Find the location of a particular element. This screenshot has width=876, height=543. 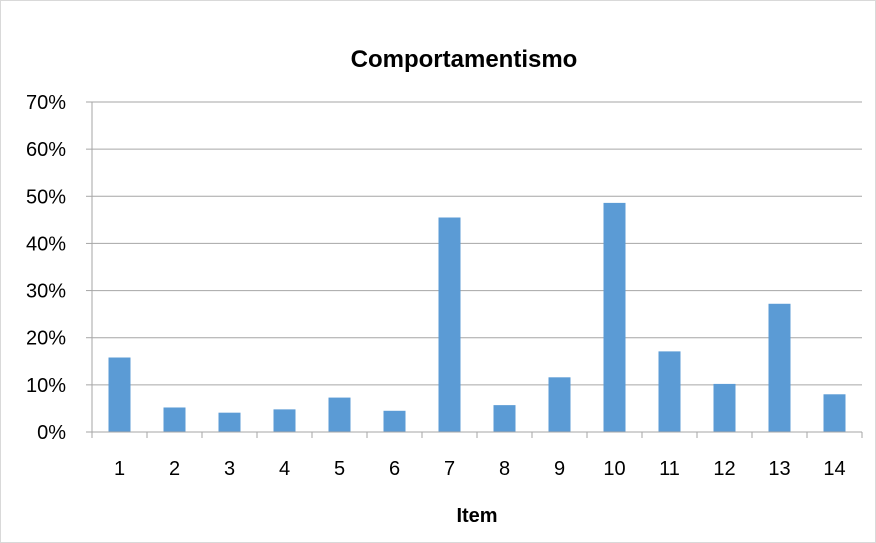

x-tick-label: 4 is located at coordinates (284, 469).